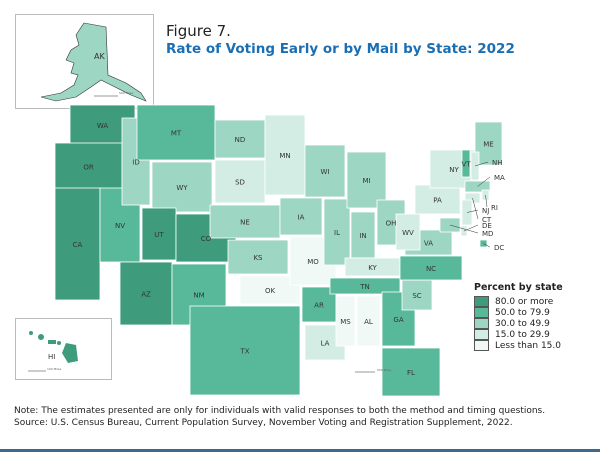 The width and height of the screenshot is (600, 456). I want to click on state-WI, so click(325, 171).